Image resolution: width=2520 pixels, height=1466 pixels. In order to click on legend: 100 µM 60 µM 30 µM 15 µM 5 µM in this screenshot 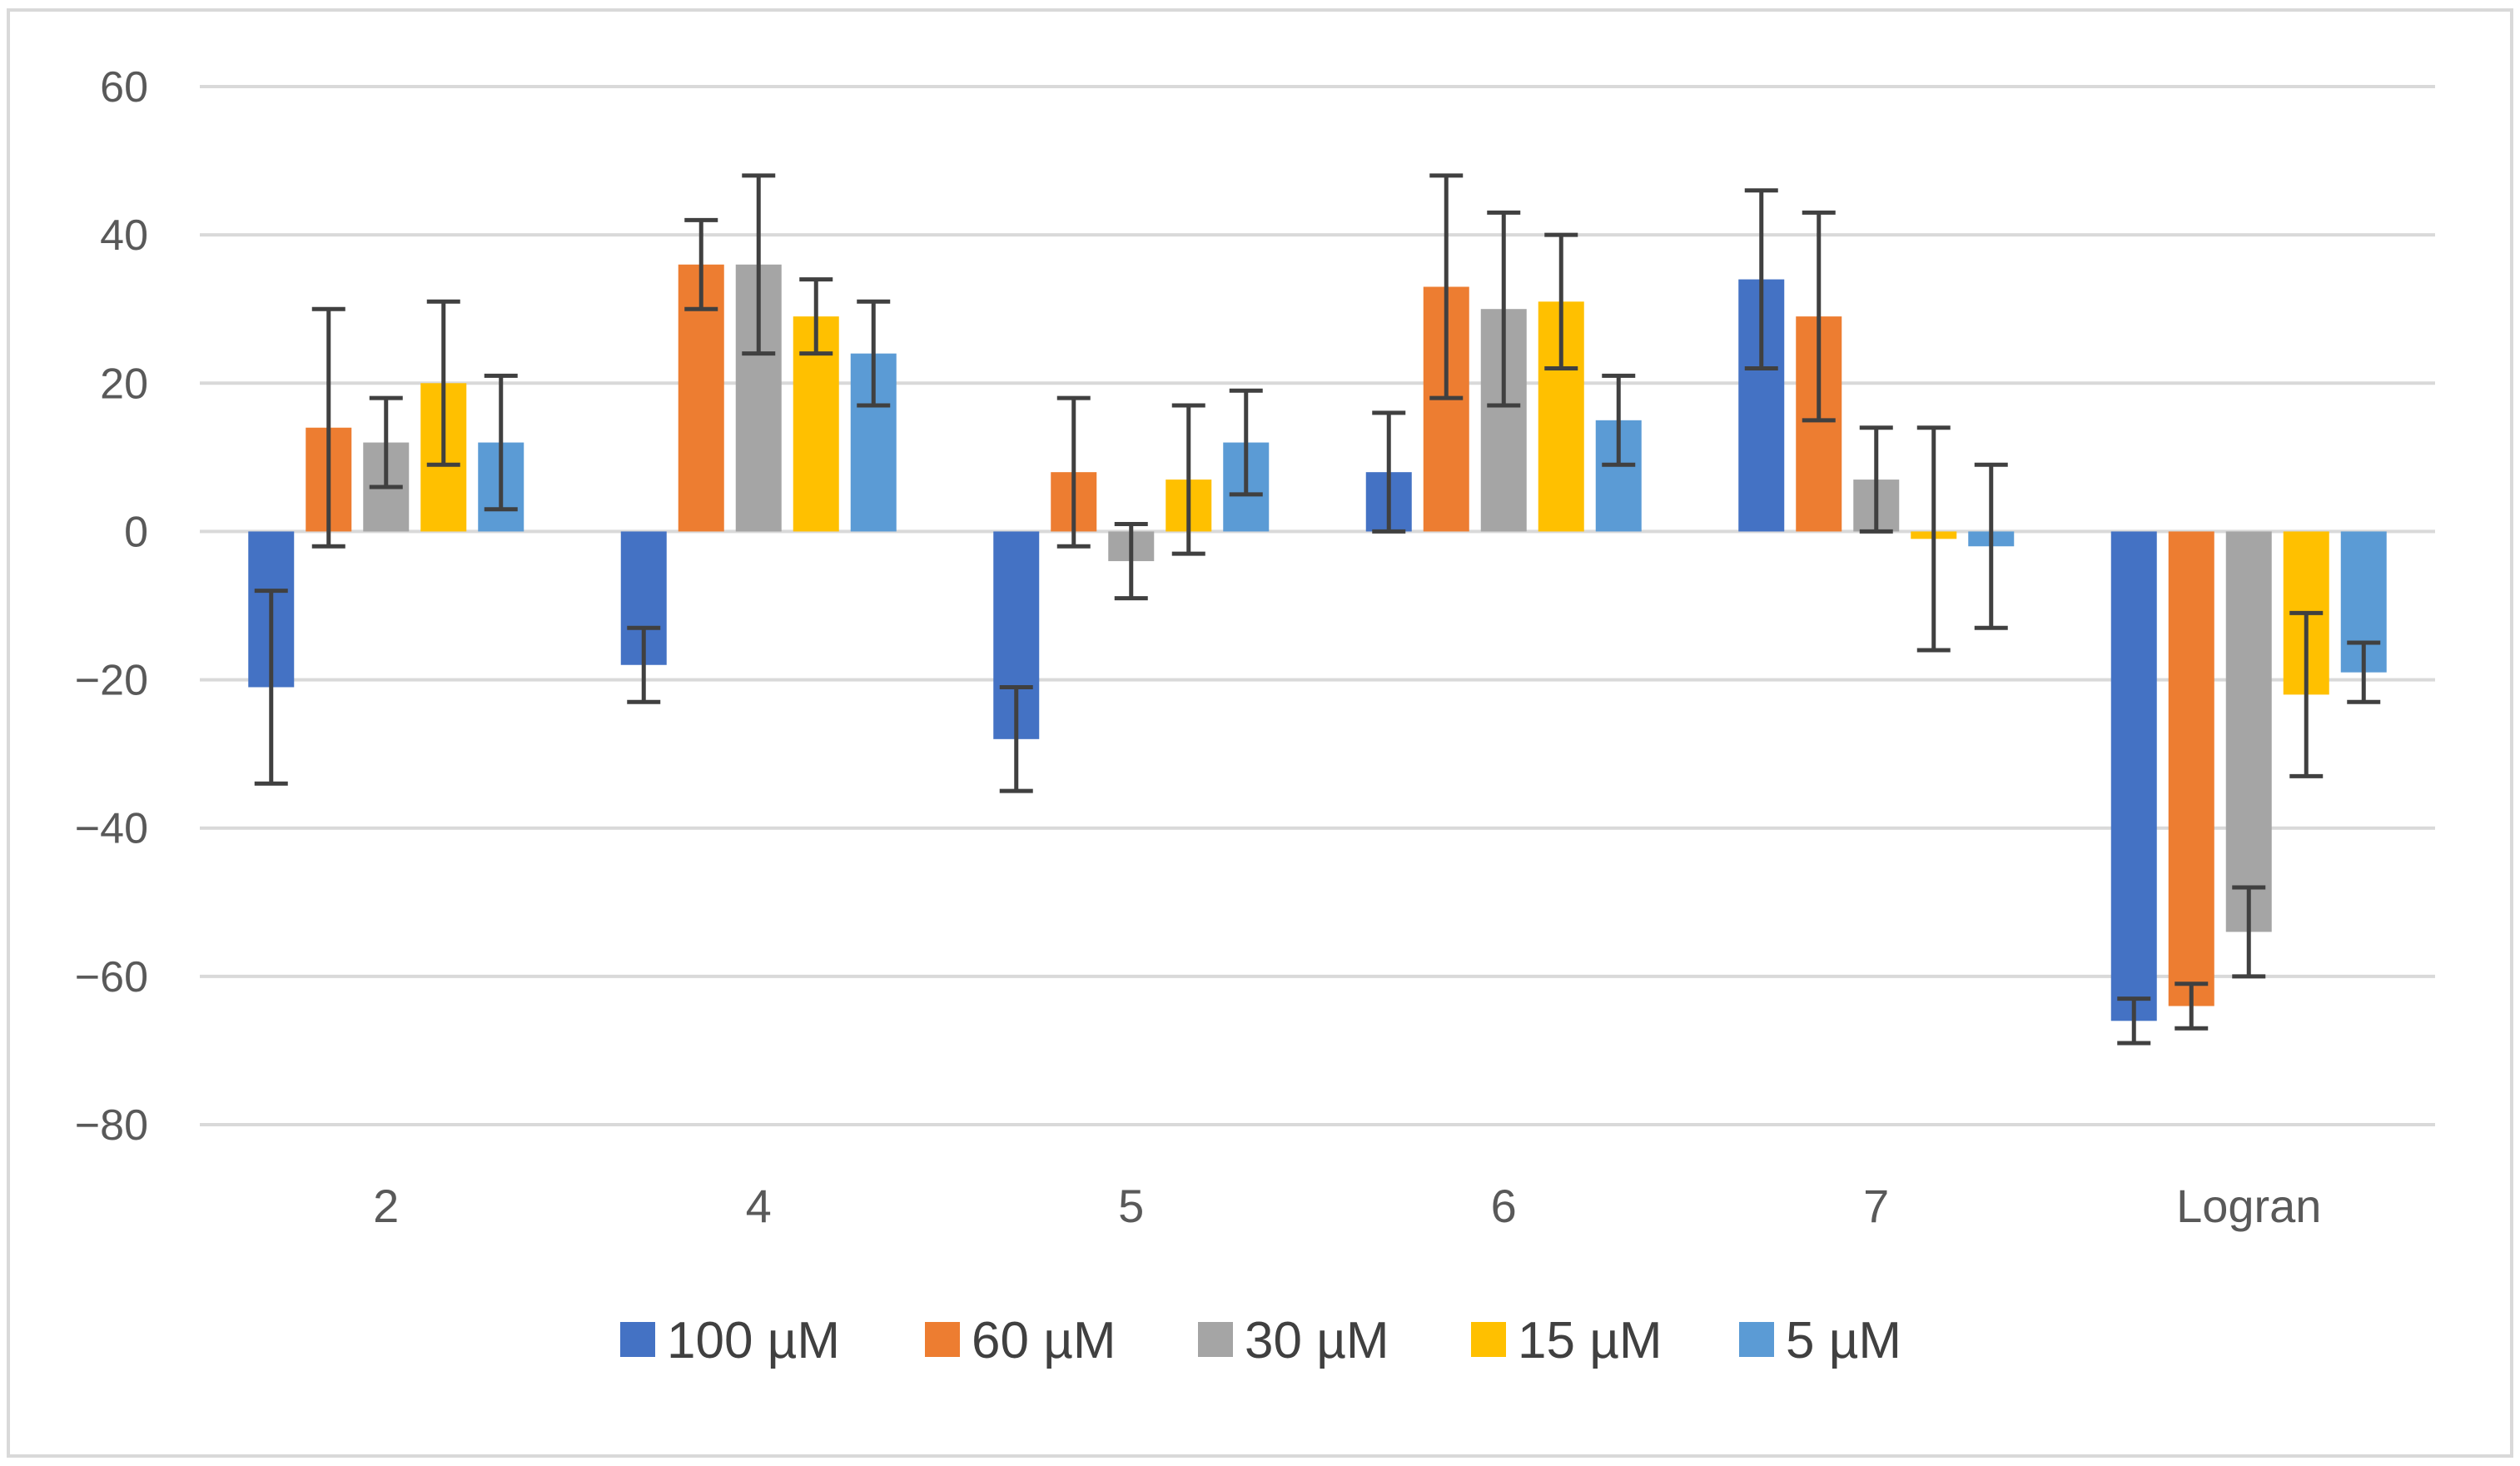, I will do `click(1260, 1340)`.